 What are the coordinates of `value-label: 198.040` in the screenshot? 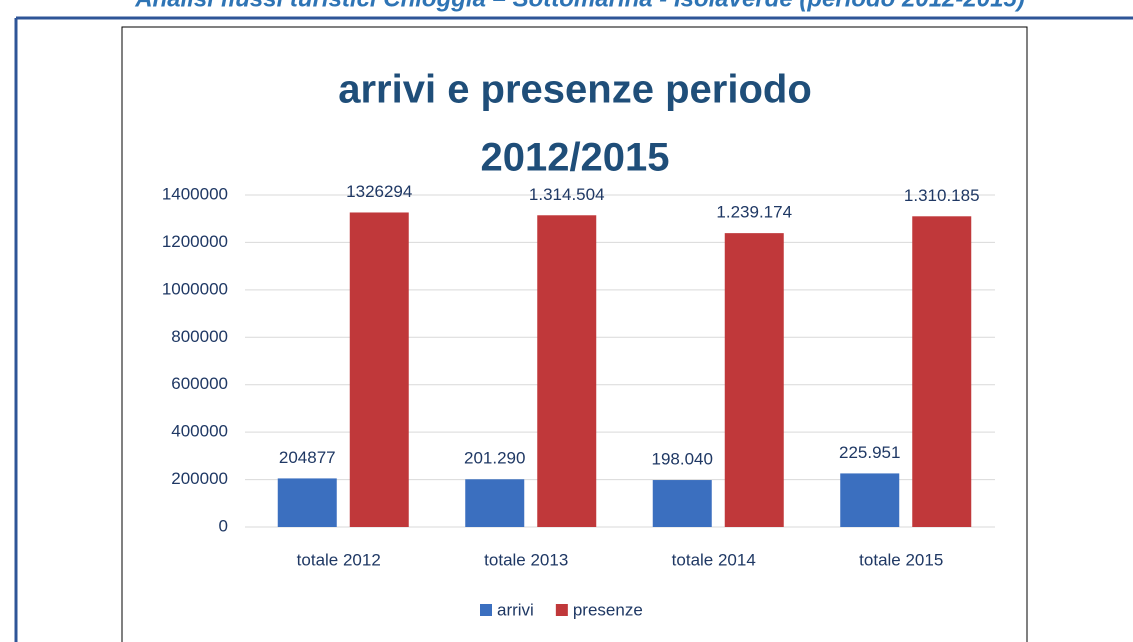 It's located at (682, 459).